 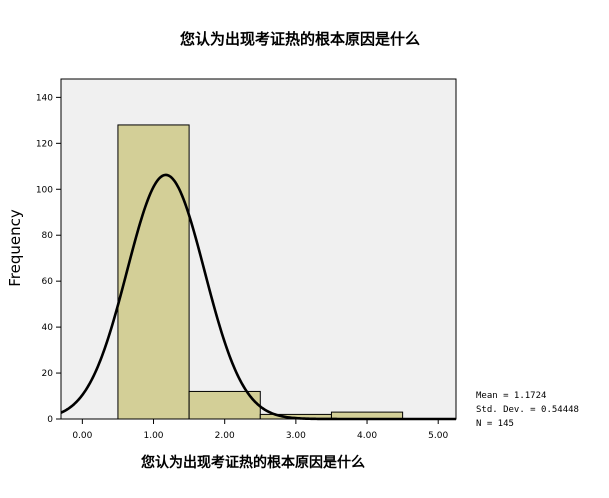 I want to click on stat-mean: Mean = 1.1724, so click(x=511, y=396).